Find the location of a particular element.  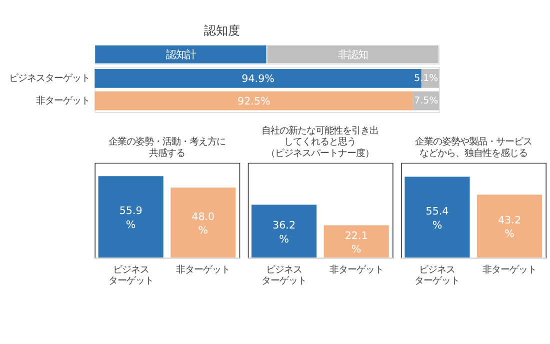

data-label: 48.0% is located at coordinates (203, 223).